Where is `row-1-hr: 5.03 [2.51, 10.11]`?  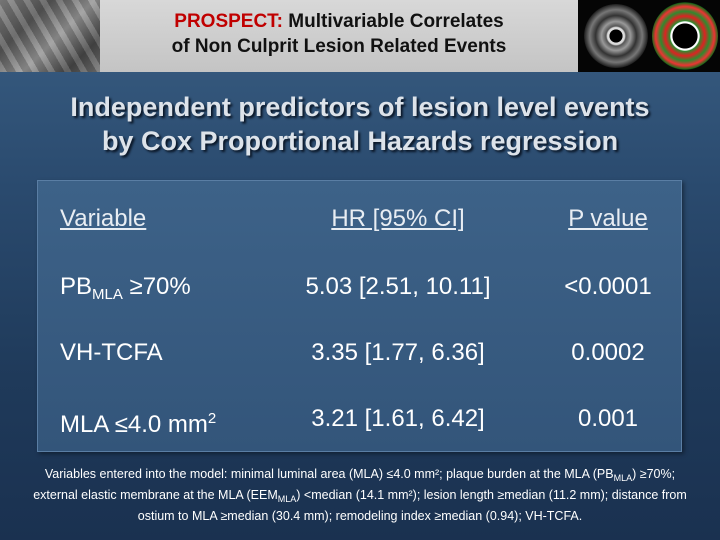
row-1-hr: 5.03 [2.51, 10.11] is located at coordinates (398, 286).